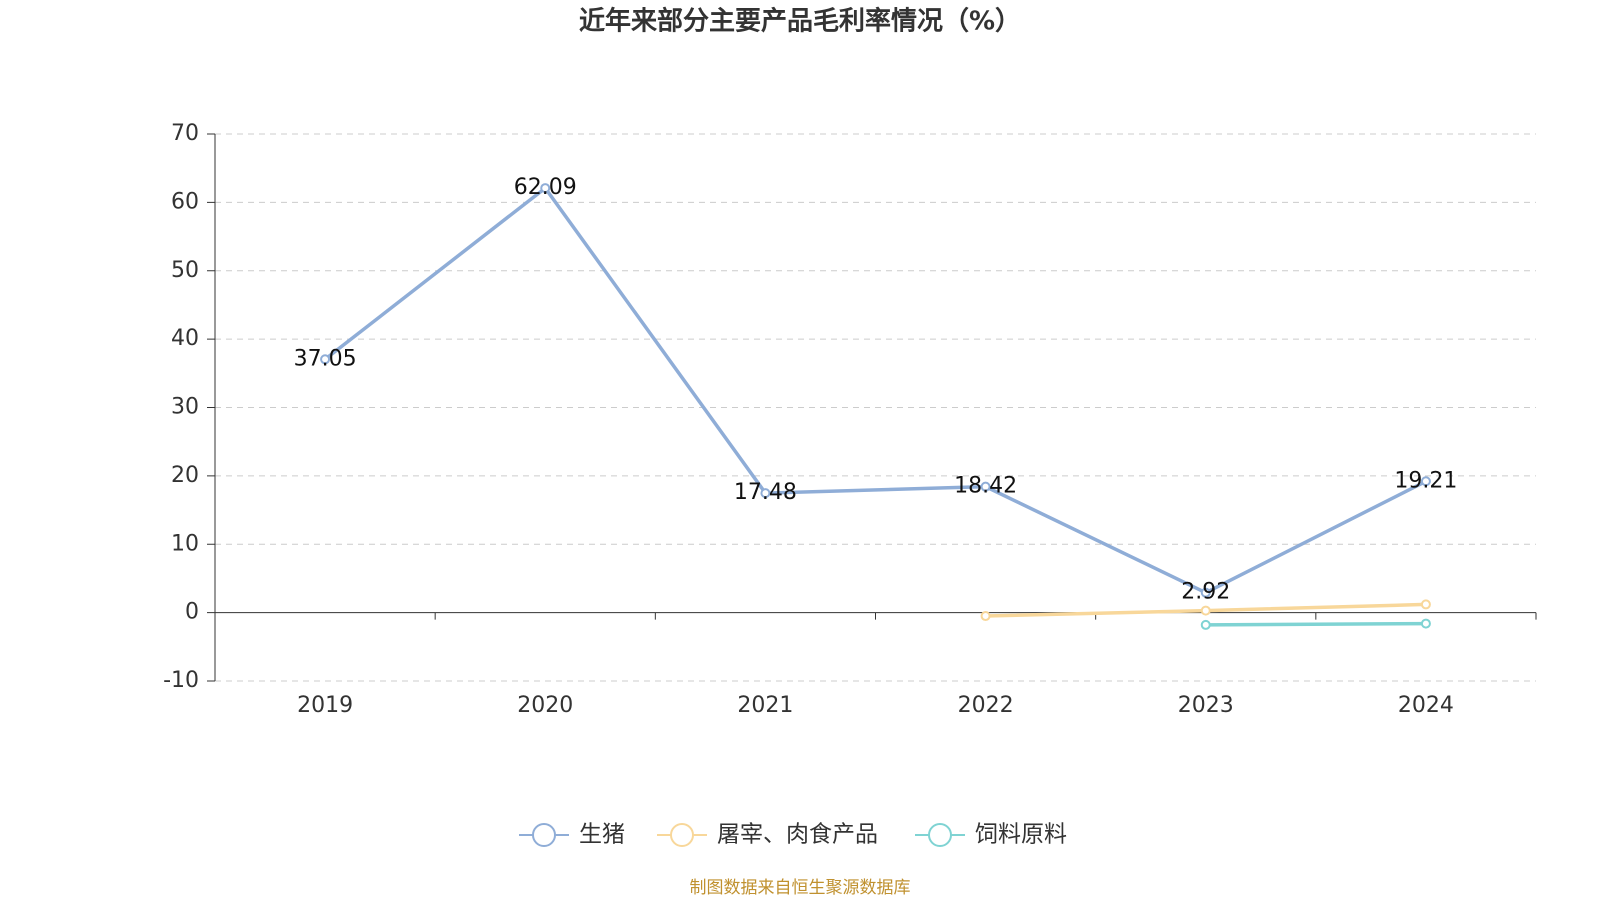 The width and height of the screenshot is (1600, 900). I want to click on y-tick-label: 50, so click(185, 270).